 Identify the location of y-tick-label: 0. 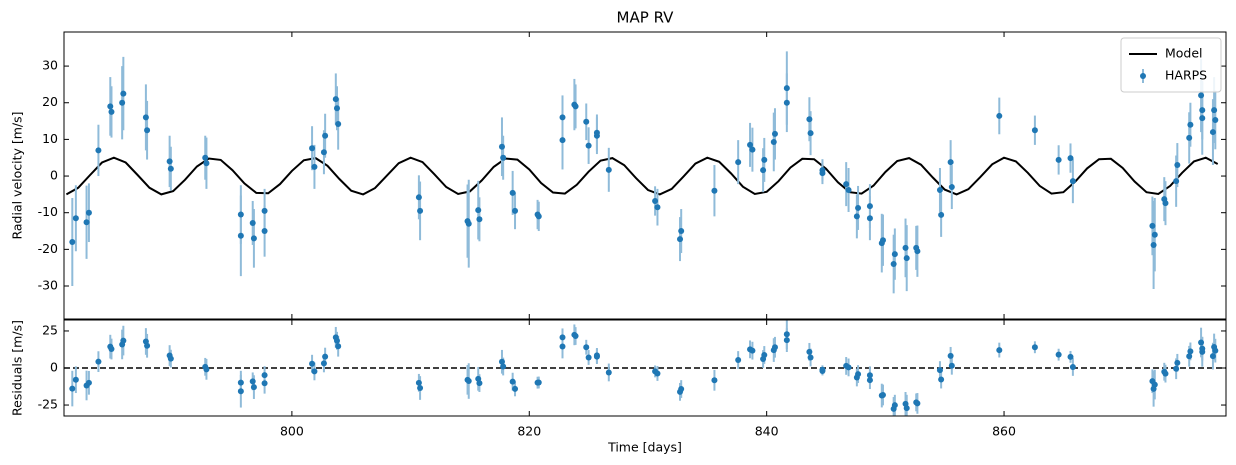
(54, 367).